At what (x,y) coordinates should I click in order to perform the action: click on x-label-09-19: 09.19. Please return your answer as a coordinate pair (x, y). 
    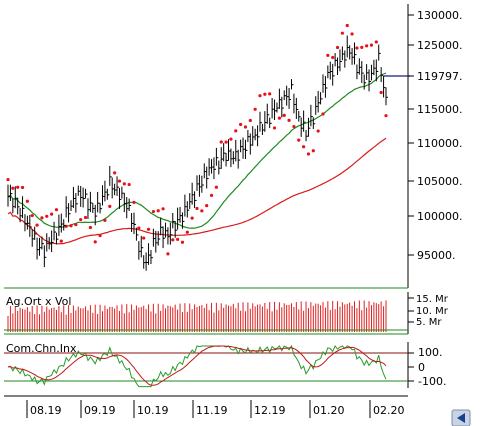
    Looking at the image, I should click on (100, 410).